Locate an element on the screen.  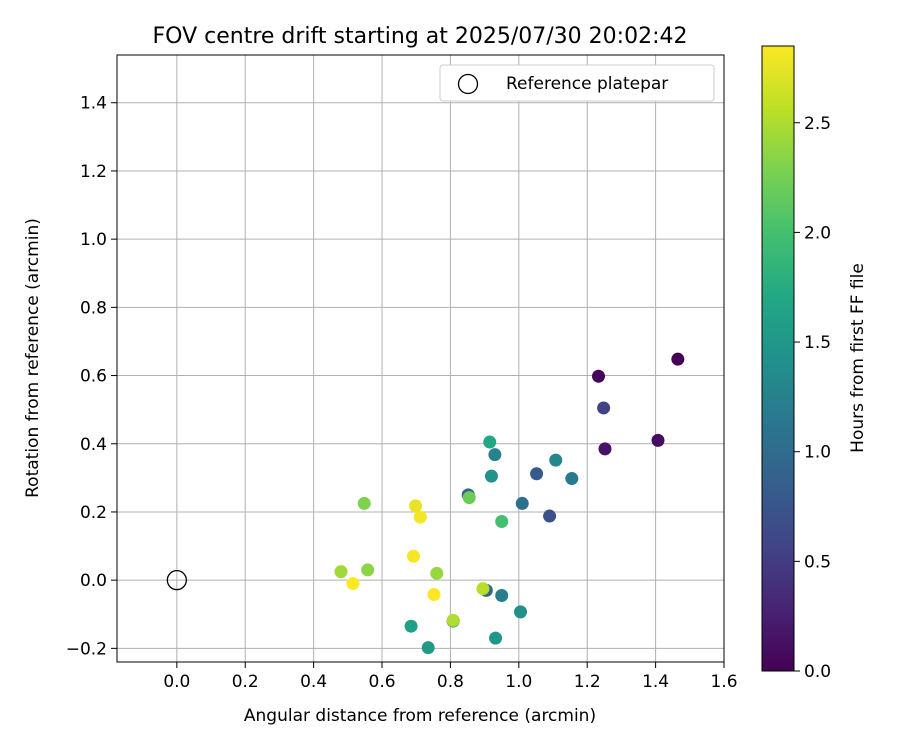
x-tick-label: 0.4 is located at coordinates (313, 682).